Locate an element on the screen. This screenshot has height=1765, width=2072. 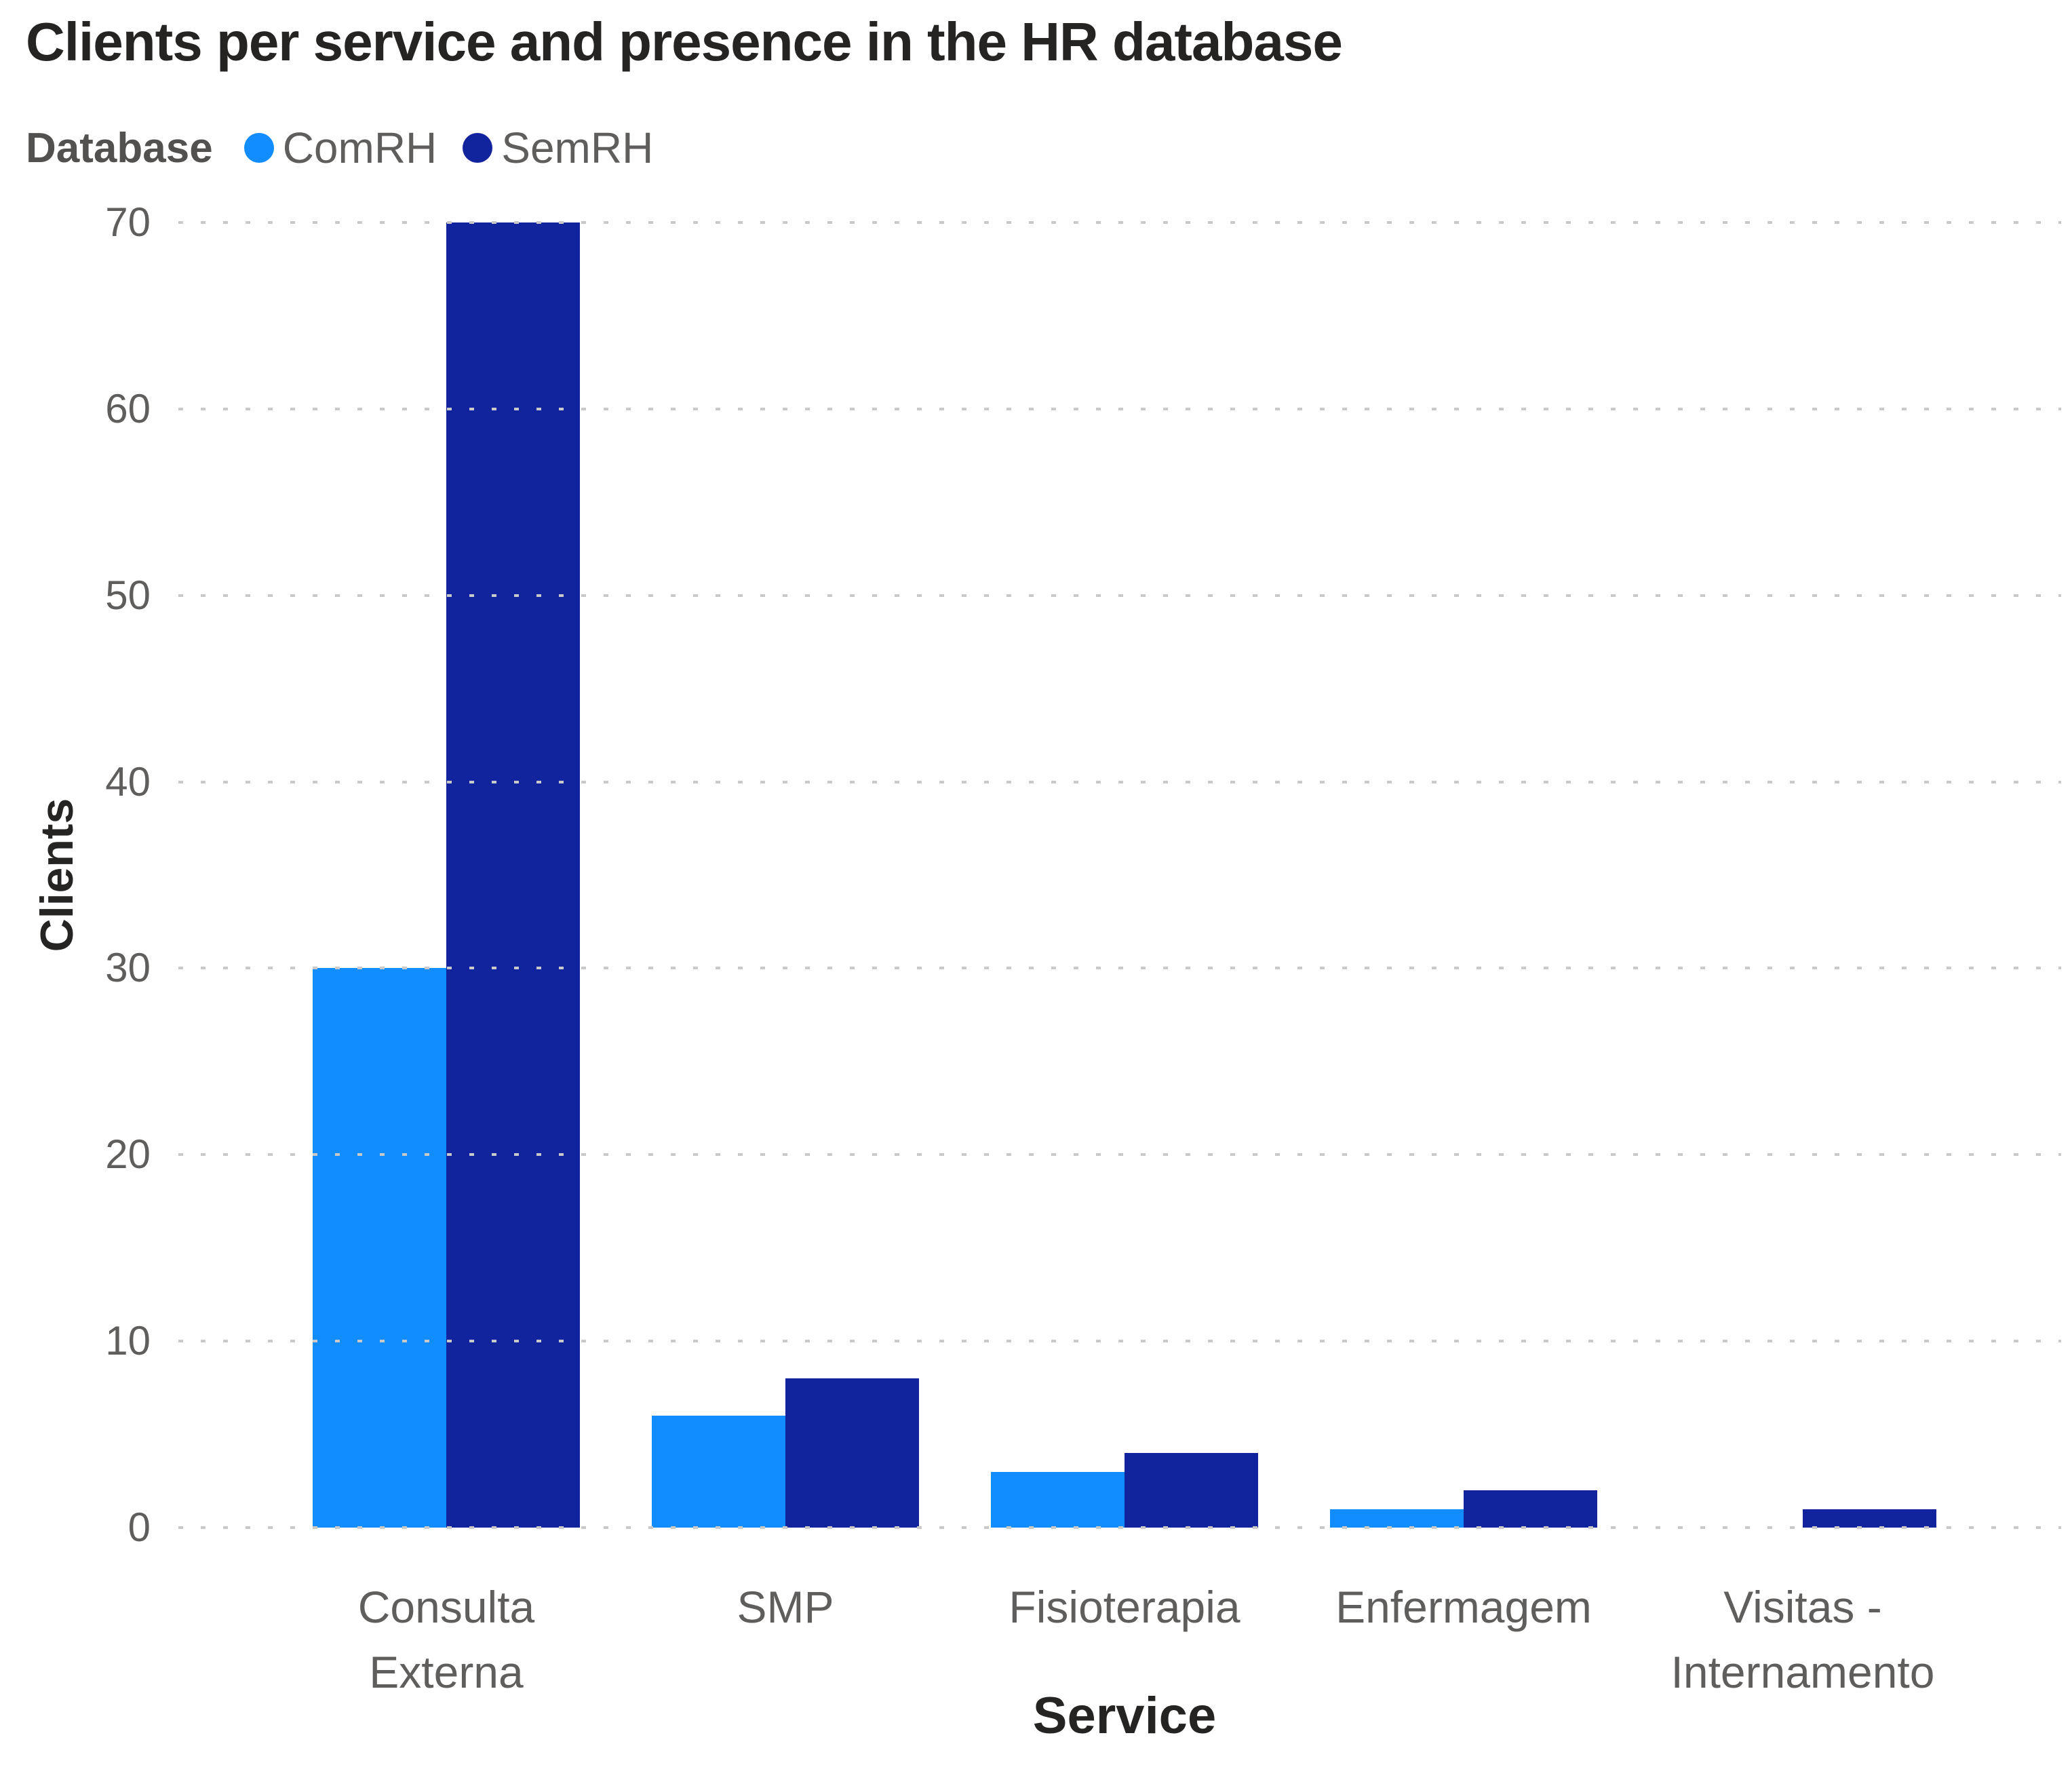
legend-item-comrh: ComRH is located at coordinates (340, 148).